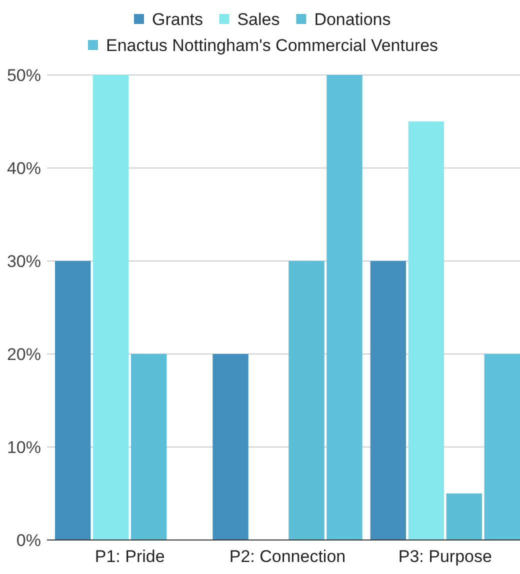 The height and width of the screenshot is (574, 520). What do you see at coordinates (258, 19) in the screenshot?
I see `legend-label: Sales` at bounding box center [258, 19].